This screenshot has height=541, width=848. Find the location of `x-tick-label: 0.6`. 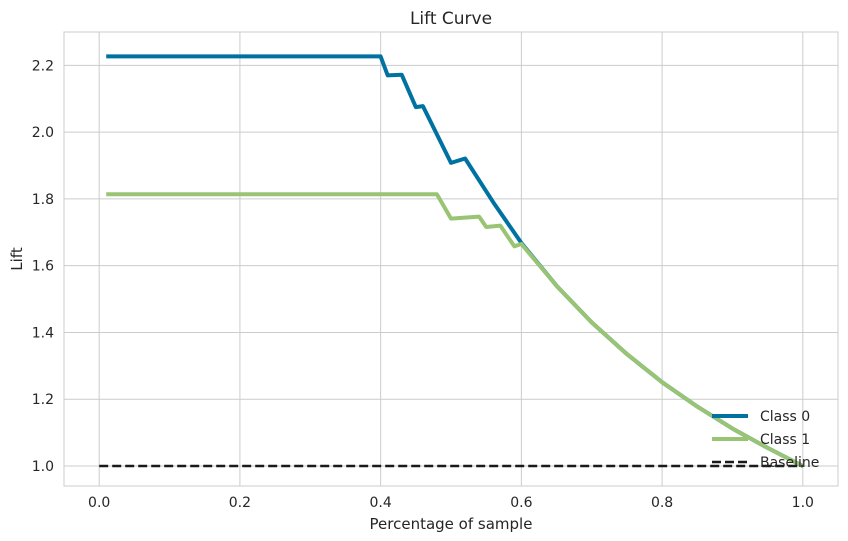

x-tick-label: 0.6 is located at coordinates (521, 503).